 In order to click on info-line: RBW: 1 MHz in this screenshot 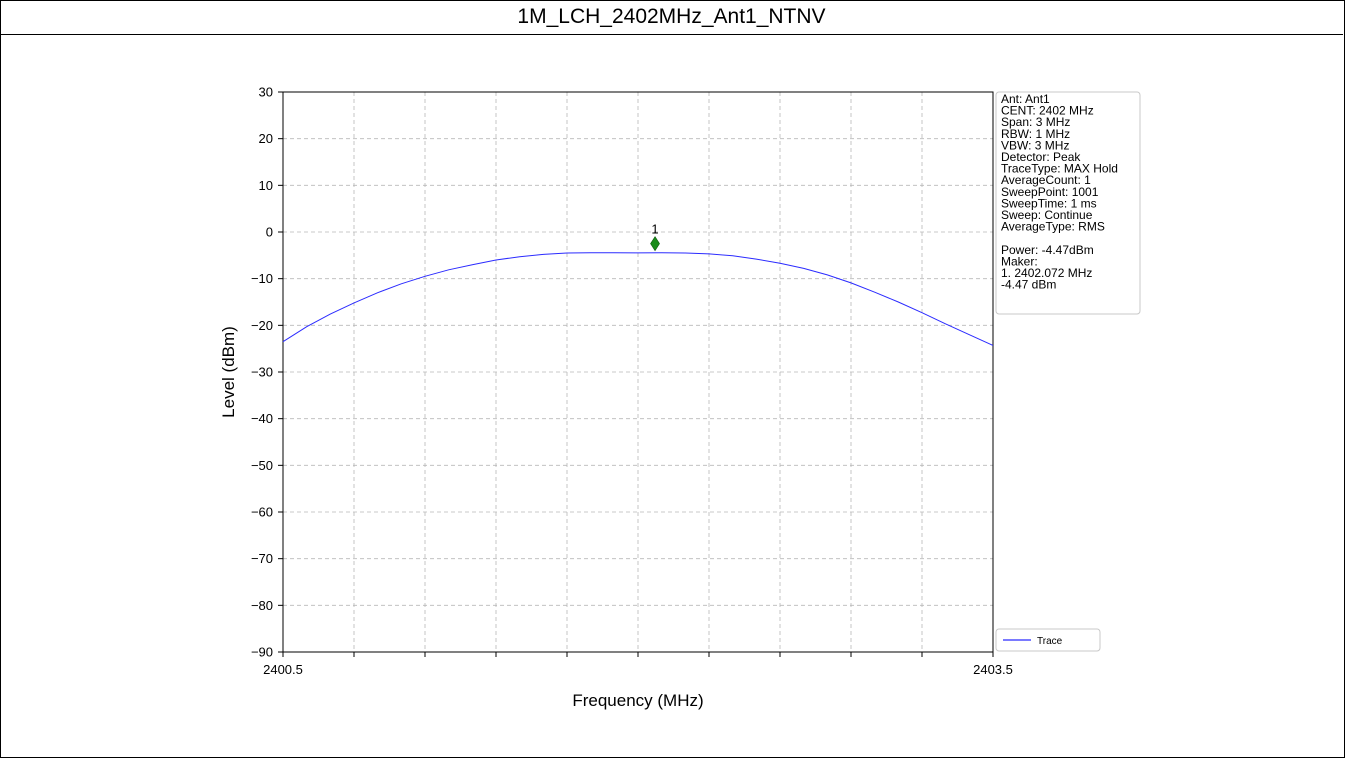, I will do `click(1035, 134)`.